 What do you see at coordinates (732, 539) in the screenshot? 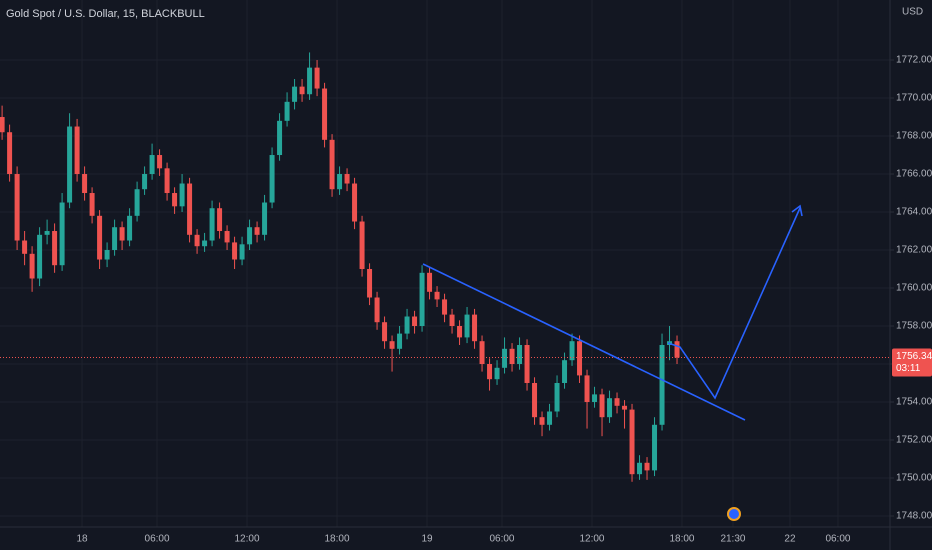
I see `x-tick-label: 21:30` at bounding box center [732, 539].